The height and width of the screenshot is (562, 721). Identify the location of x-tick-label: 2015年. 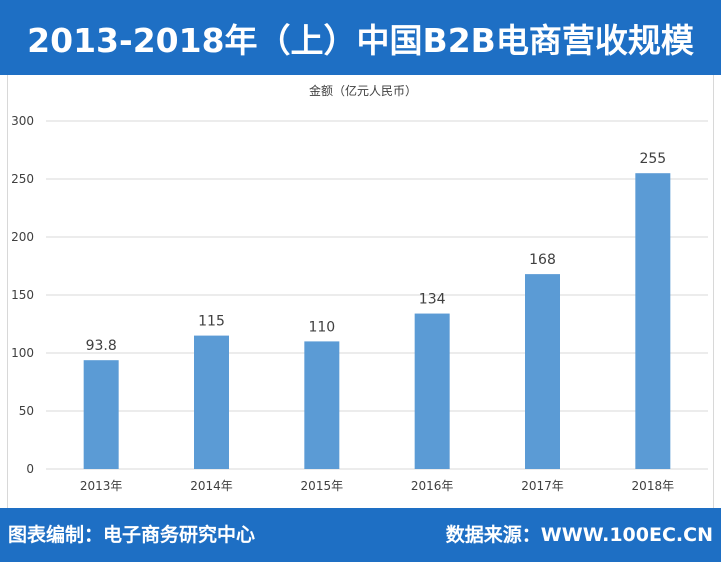
(322, 486).